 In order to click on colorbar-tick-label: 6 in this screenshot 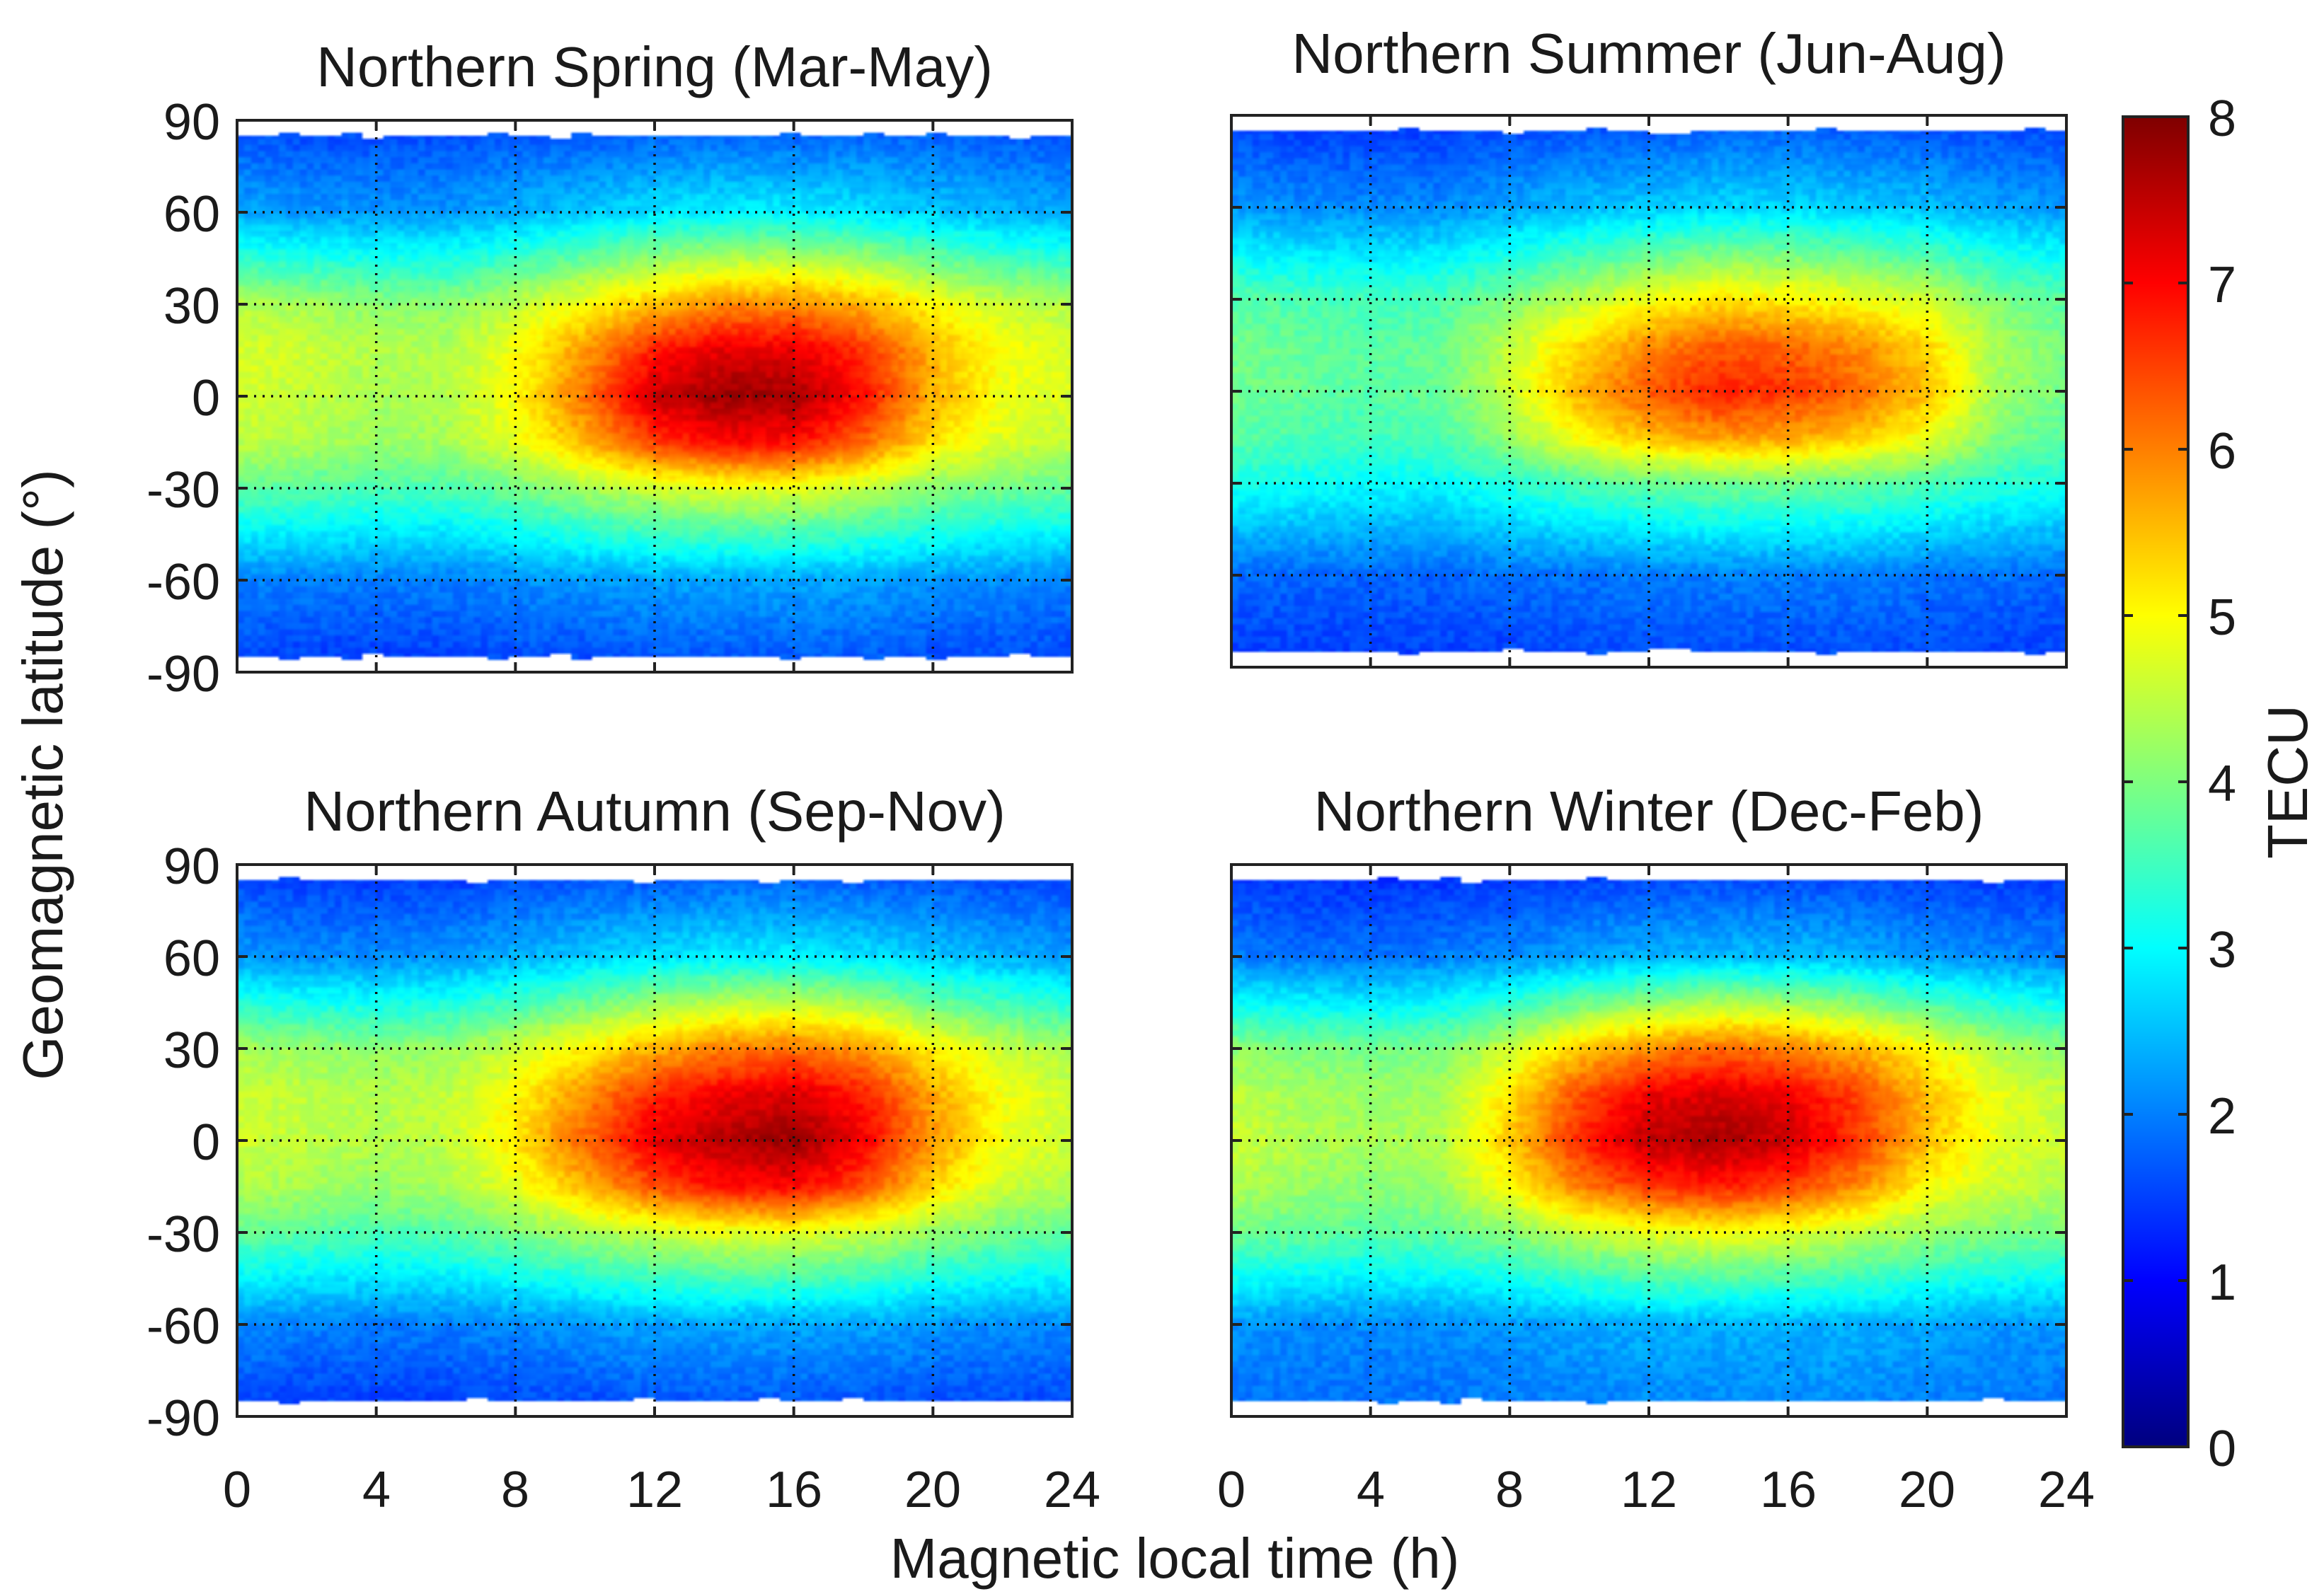, I will do `click(2222, 451)`.